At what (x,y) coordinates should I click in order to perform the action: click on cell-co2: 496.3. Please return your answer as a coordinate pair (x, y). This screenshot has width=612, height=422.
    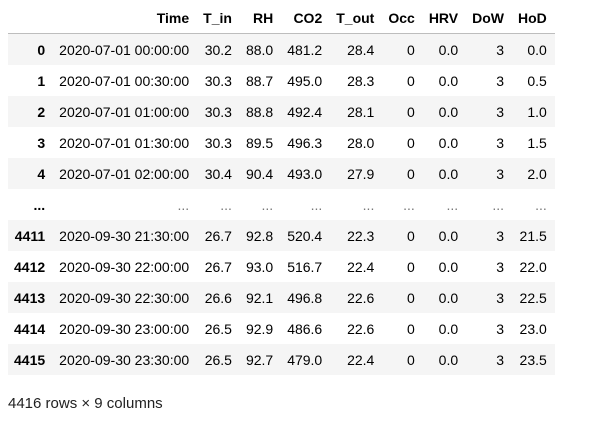
    Looking at the image, I should click on (305, 142).